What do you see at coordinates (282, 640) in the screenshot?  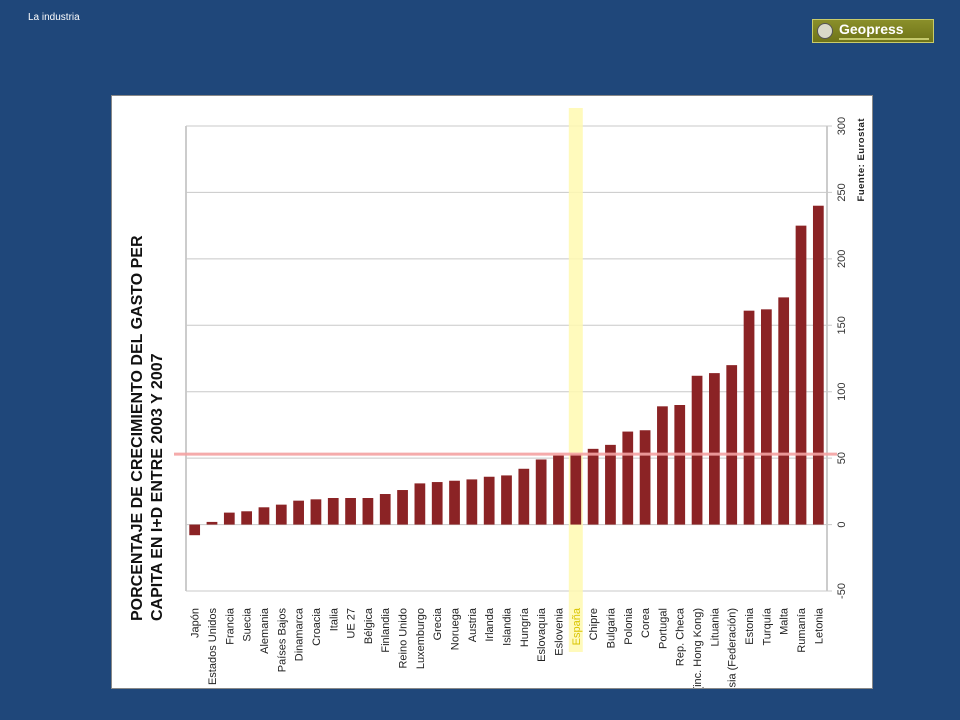 I see `category-label: Países Bajos` at bounding box center [282, 640].